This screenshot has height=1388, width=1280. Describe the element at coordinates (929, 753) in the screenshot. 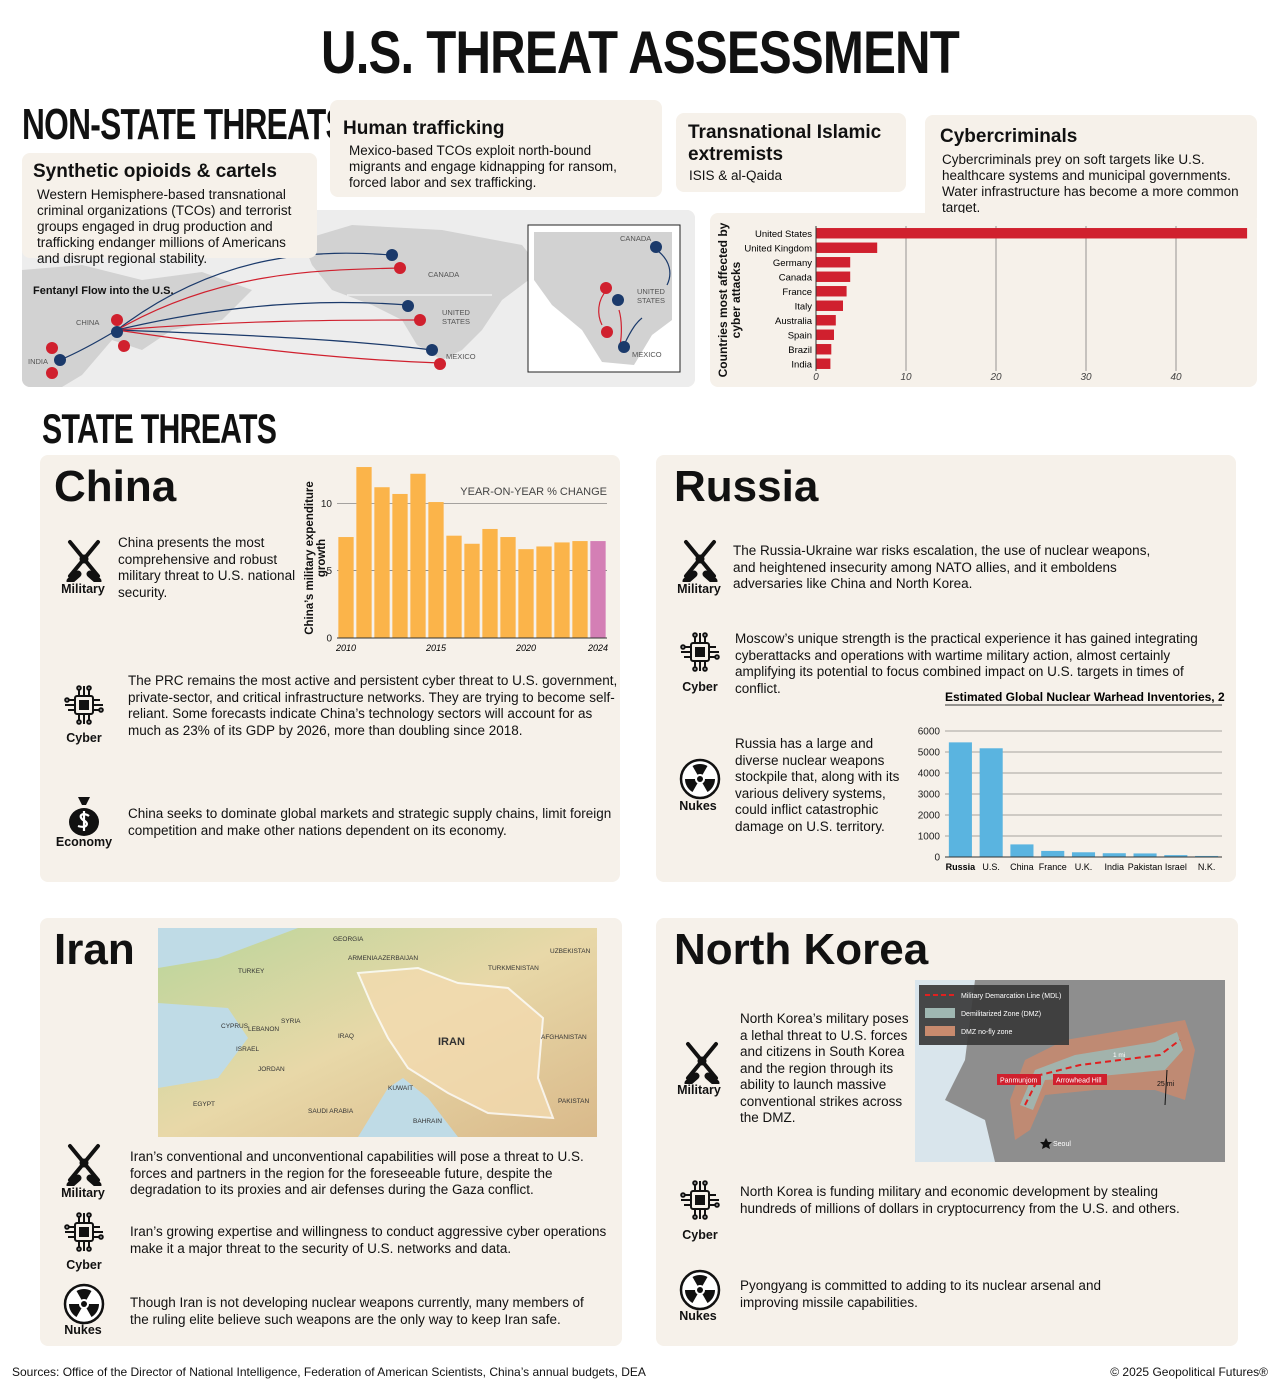

I see `y-tick-label: 5000` at that location.